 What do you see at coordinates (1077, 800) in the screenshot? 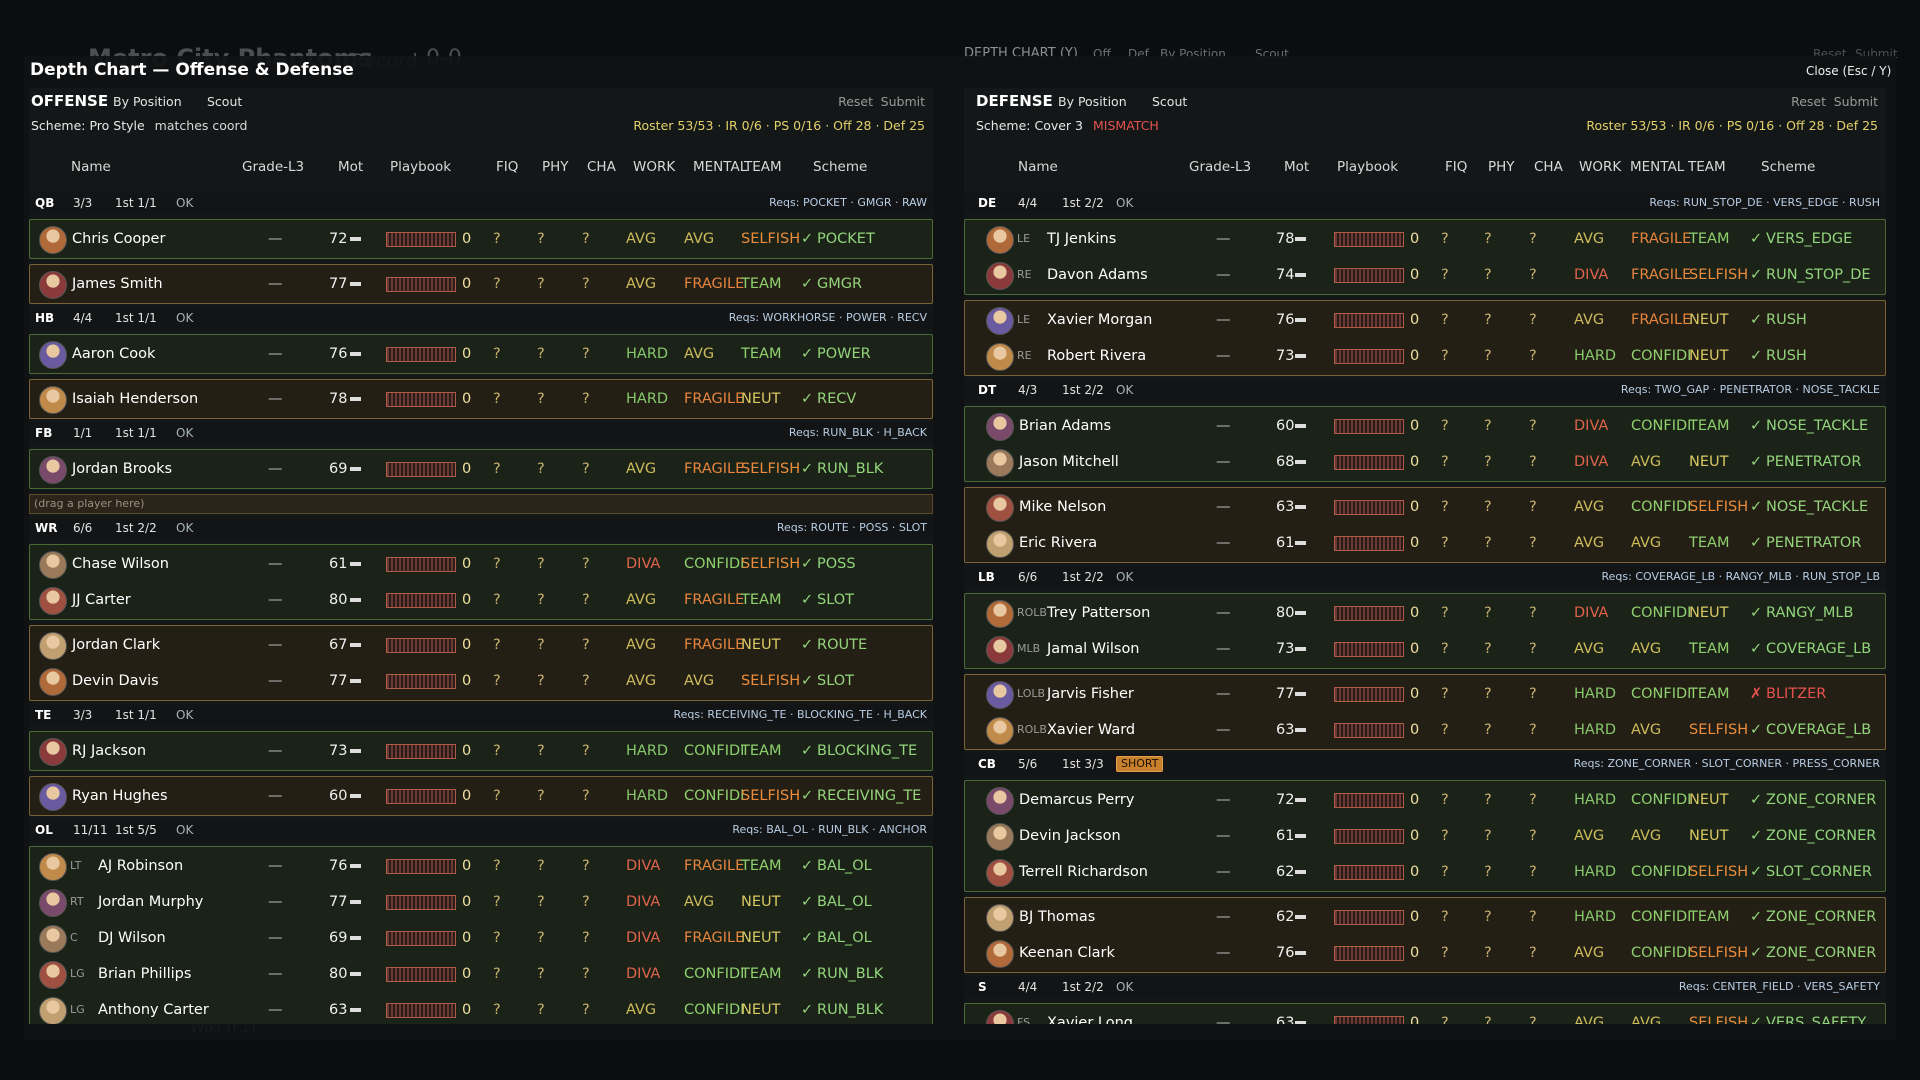
I see `player-name: Demarcus Perry` at bounding box center [1077, 800].